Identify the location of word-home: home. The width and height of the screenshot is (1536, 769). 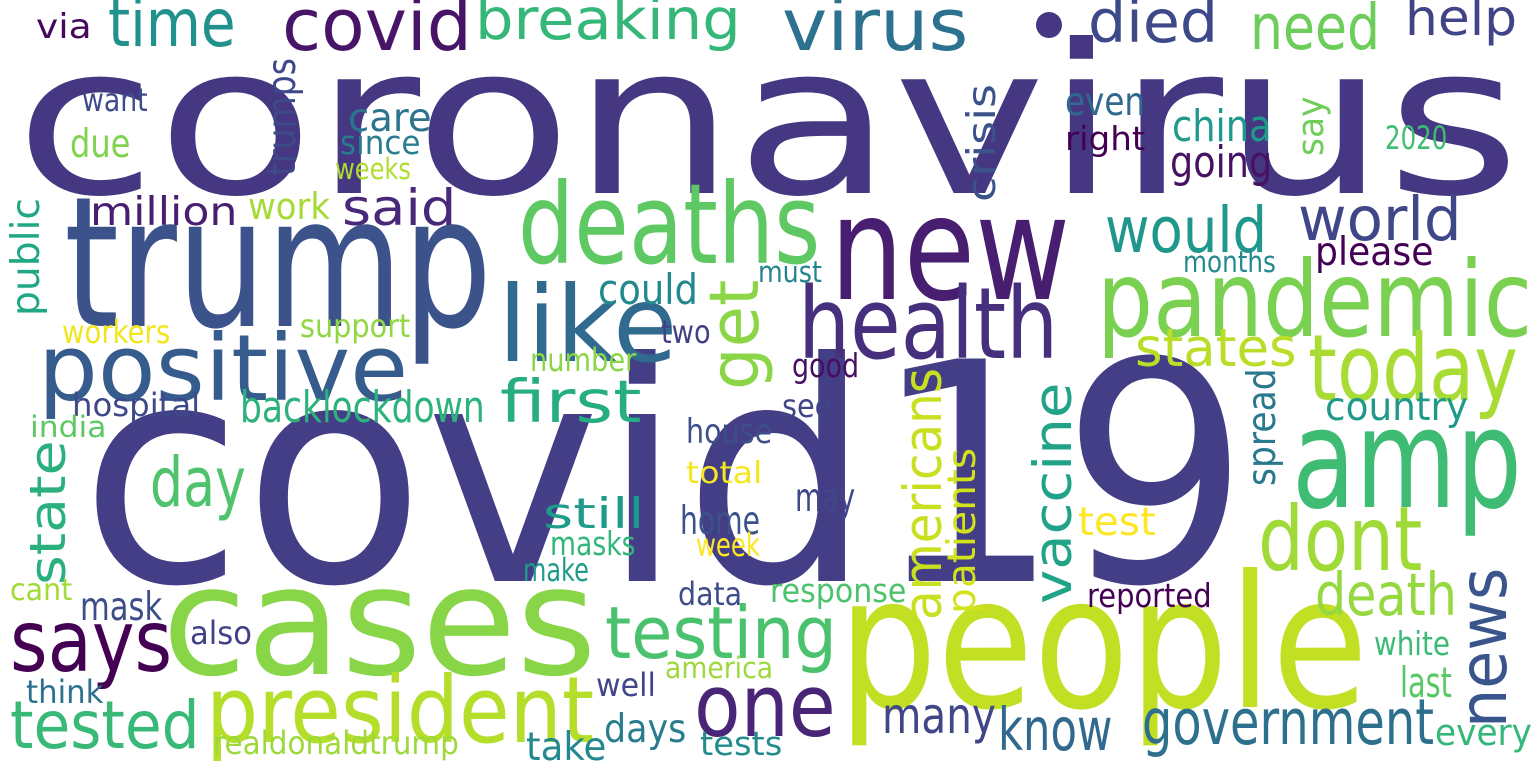
(720, 520).